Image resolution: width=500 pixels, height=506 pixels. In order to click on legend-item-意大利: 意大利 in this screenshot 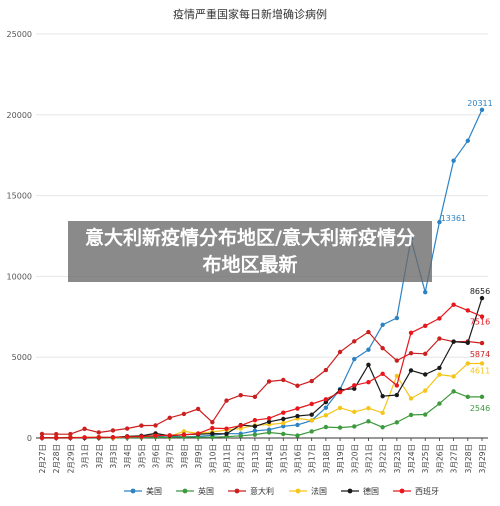, I will do `click(251, 491)`.